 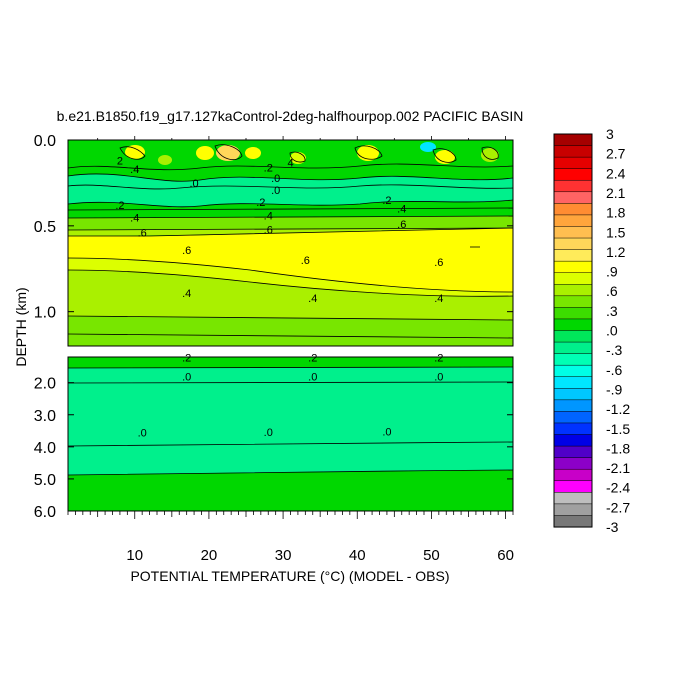 I want to click on band-surface-green, so click(x=290, y=163).